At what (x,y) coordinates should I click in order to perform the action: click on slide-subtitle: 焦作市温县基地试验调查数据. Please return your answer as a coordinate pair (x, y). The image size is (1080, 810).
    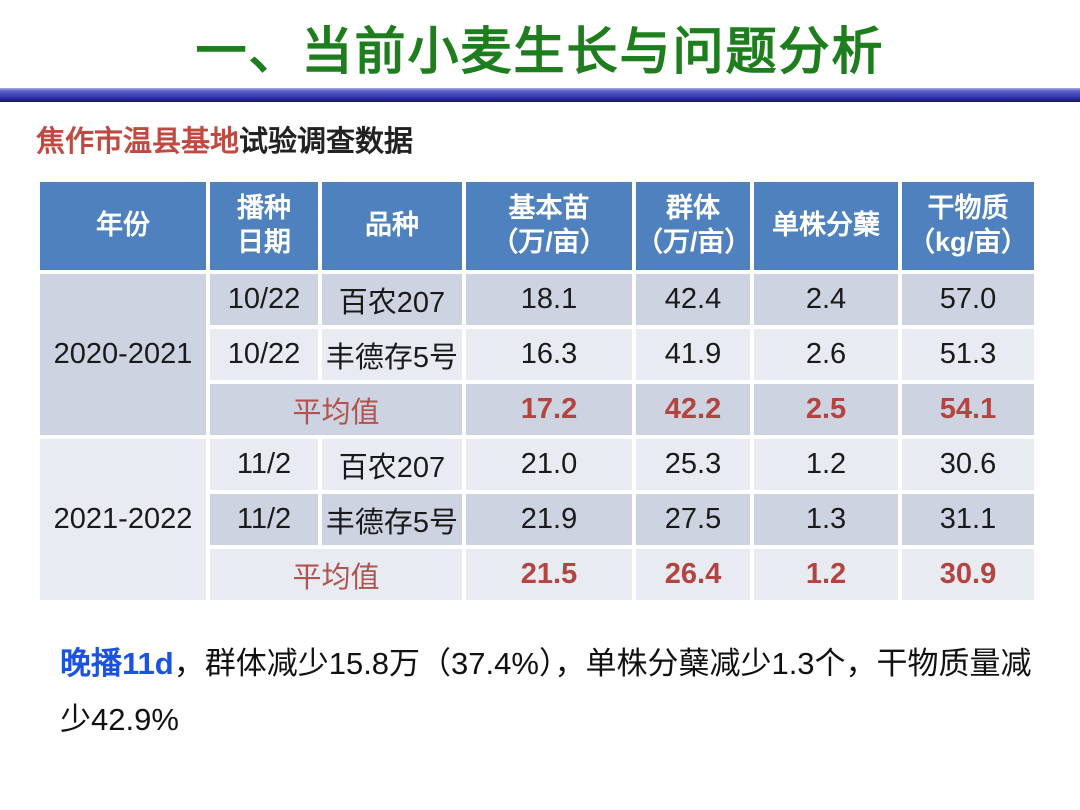
    Looking at the image, I should click on (224, 139).